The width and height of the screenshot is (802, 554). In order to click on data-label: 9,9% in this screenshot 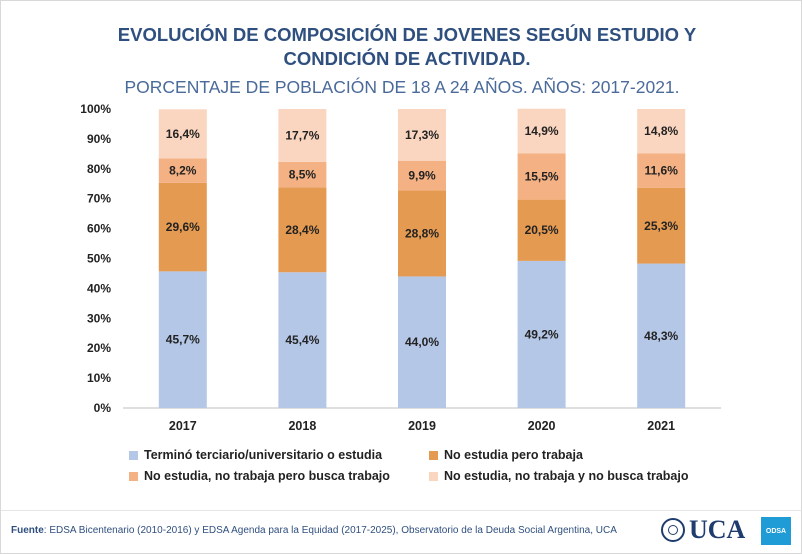, I will do `click(422, 176)`.